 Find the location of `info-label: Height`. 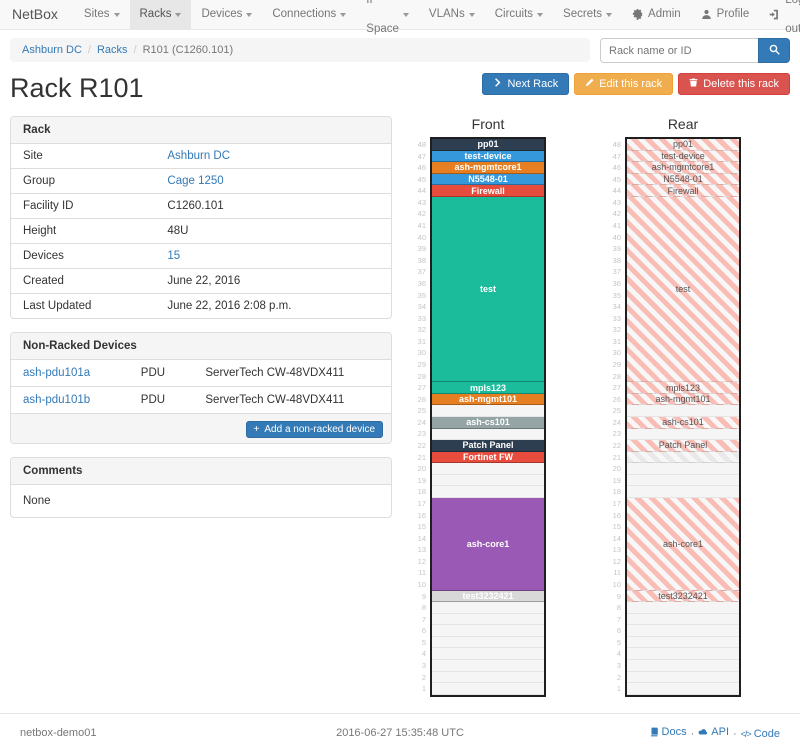

info-label: Height is located at coordinates (40, 231).